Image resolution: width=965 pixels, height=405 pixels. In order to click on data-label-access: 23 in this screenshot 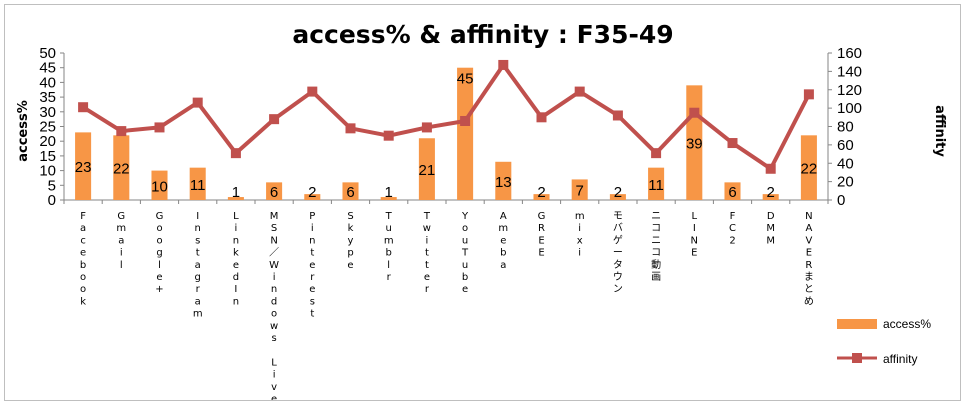, I will do `click(83, 167)`.